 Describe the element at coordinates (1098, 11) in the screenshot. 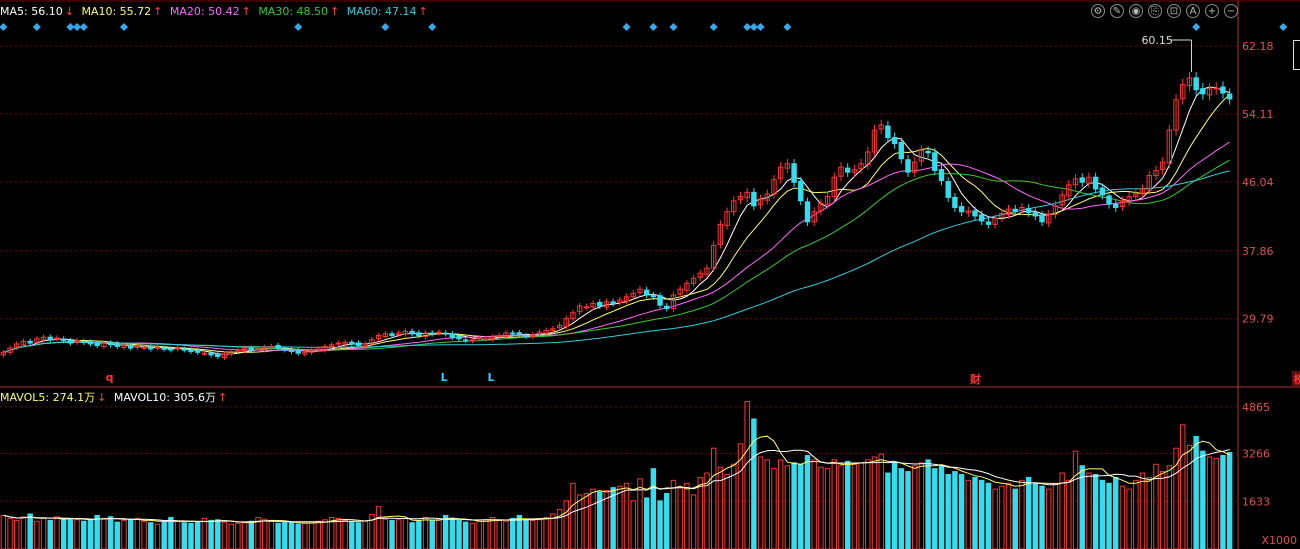

I see `settings-icon: ⚙` at that location.